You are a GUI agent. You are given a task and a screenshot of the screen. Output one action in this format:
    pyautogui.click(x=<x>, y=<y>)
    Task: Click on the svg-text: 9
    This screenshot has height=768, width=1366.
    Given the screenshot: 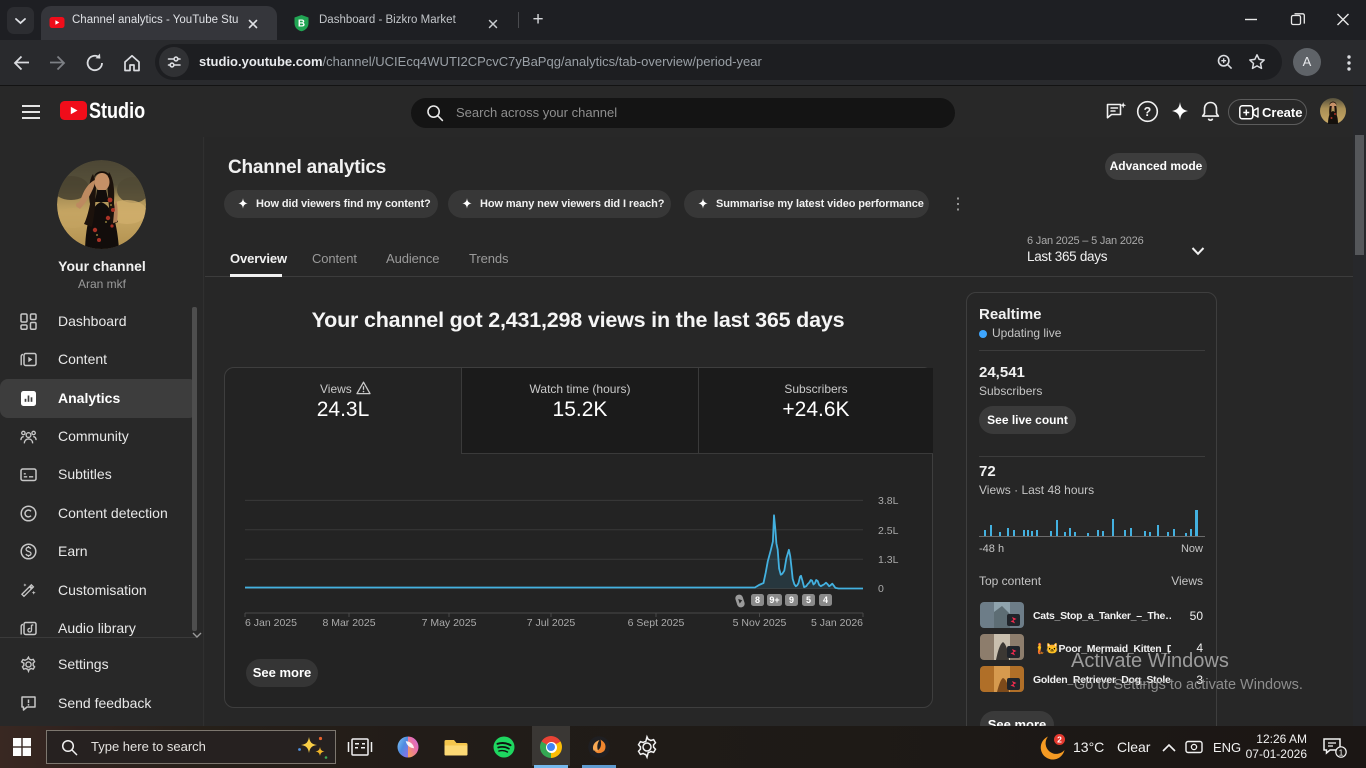 What is the action you would take?
    pyautogui.click(x=791, y=600)
    